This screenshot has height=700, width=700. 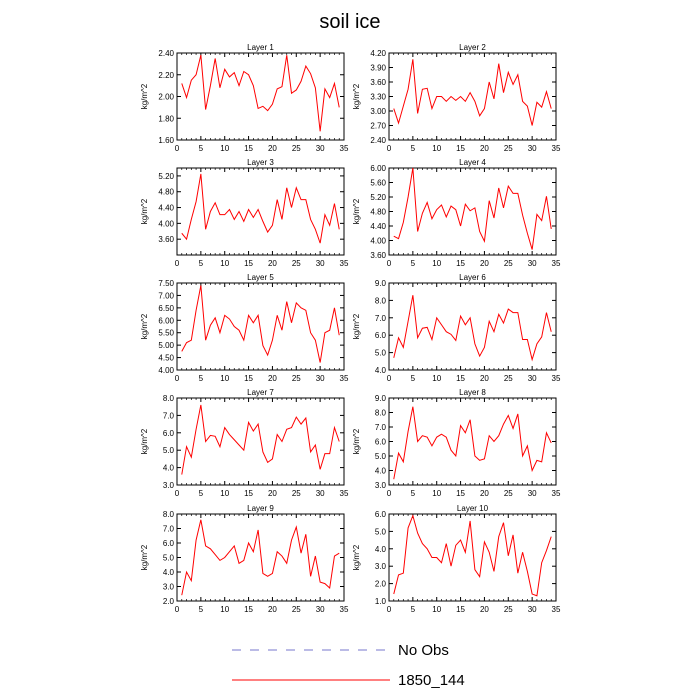 I want to click on y-tick-label: 2.20, so click(x=166, y=75).